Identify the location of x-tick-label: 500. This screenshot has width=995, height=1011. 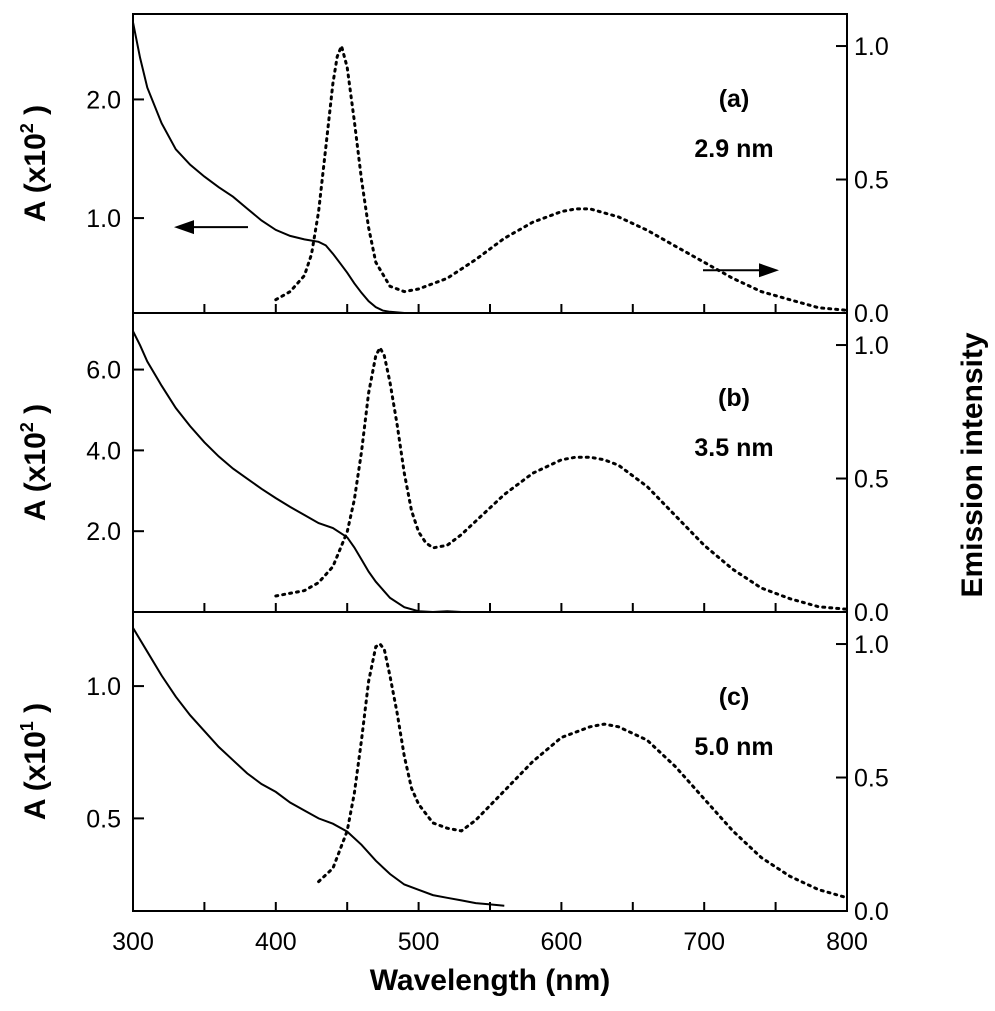
(419, 942).